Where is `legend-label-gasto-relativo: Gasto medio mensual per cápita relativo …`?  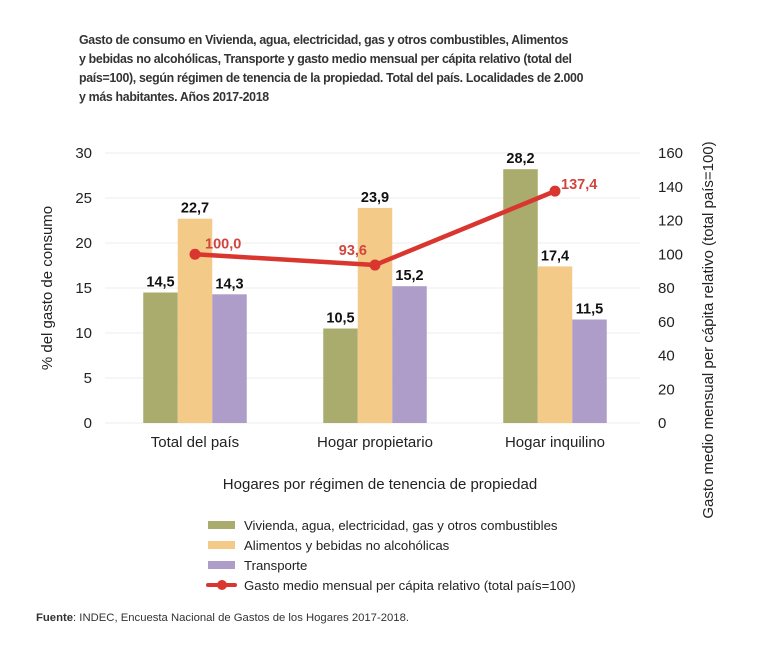
legend-label-gasto-relativo: Gasto medio mensual per cápita relativo … is located at coordinates (410, 585).